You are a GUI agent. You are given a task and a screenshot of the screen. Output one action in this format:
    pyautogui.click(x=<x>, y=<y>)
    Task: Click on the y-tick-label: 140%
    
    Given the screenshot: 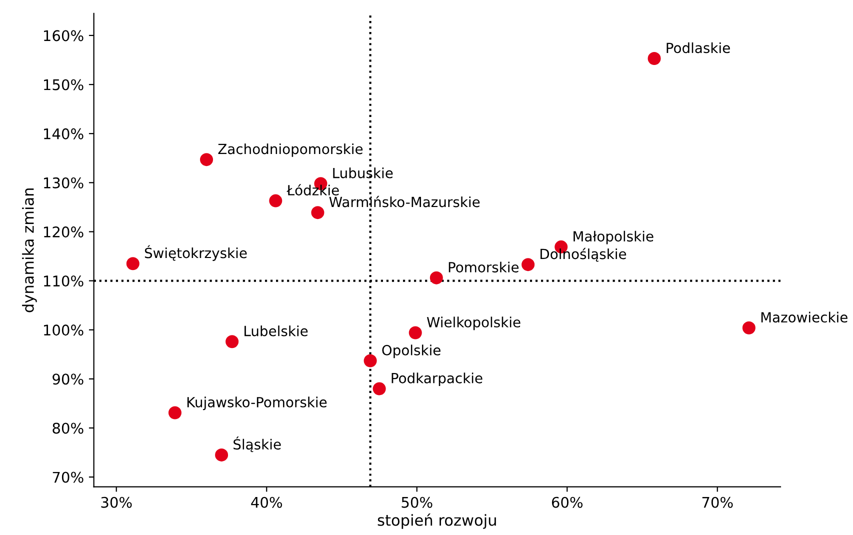 What is the action you would take?
    pyautogui.click(x=64, y=134)
    